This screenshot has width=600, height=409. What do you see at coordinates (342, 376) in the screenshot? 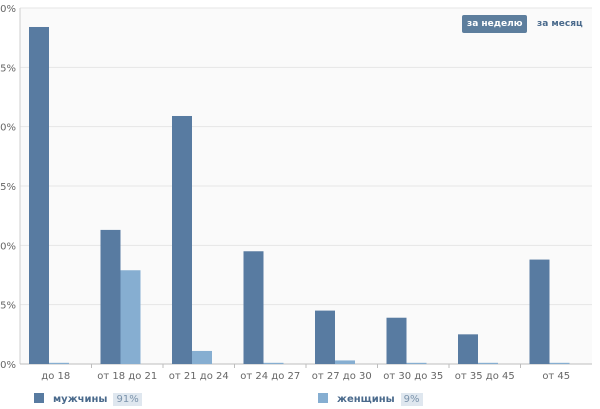
I see `x-tick-label: от 27 до 30` at bounding box center [342, 376].